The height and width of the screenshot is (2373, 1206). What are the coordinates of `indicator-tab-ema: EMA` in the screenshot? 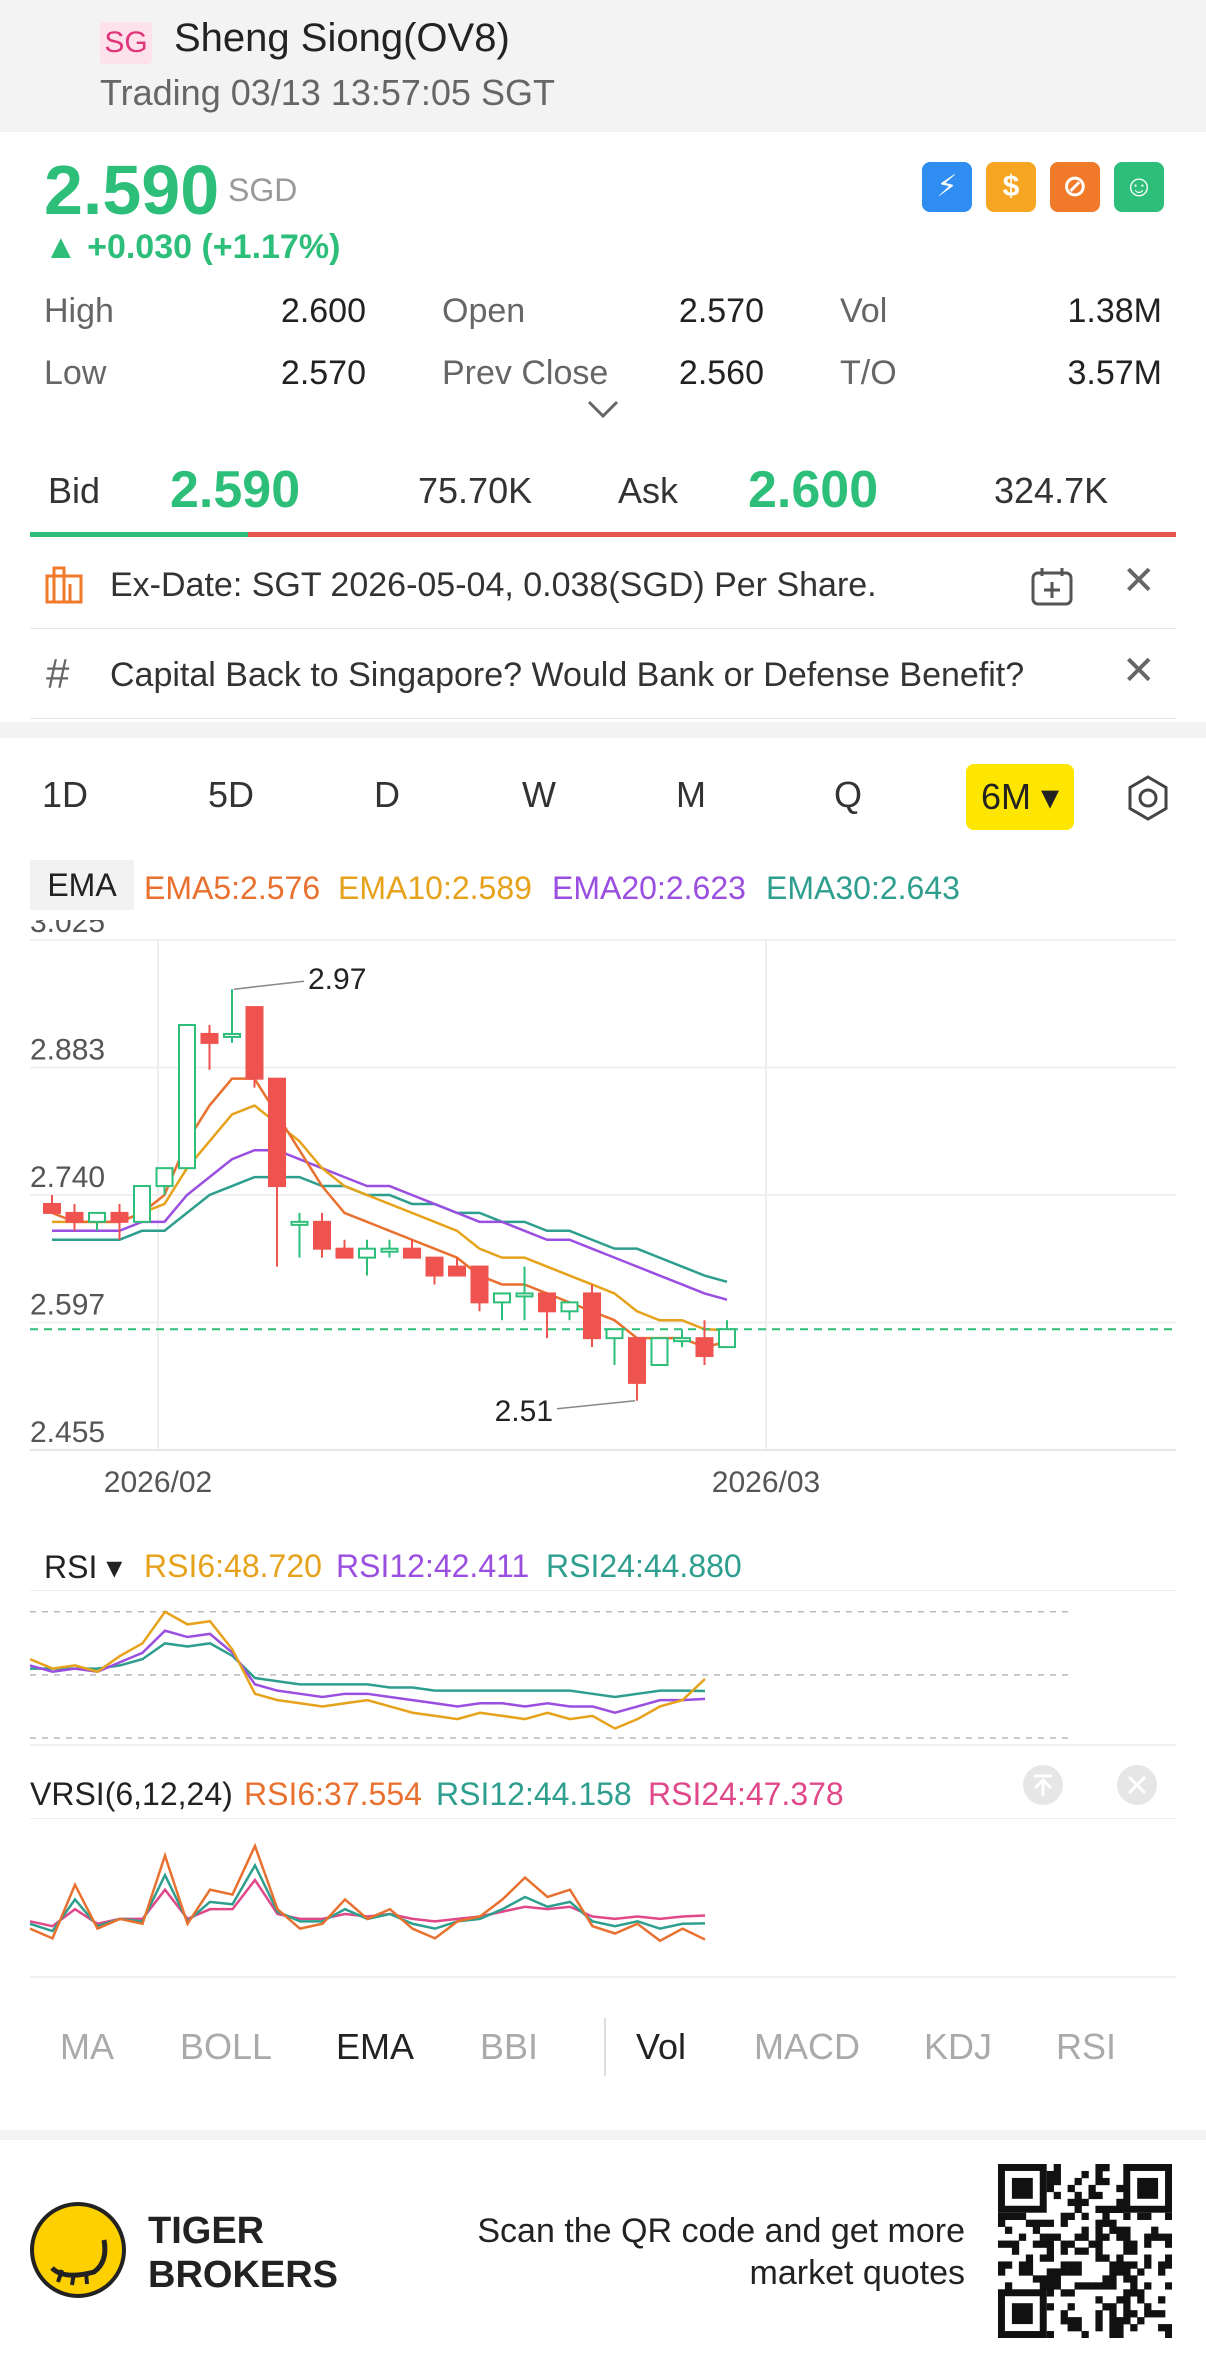 It's located at (375, 2046).